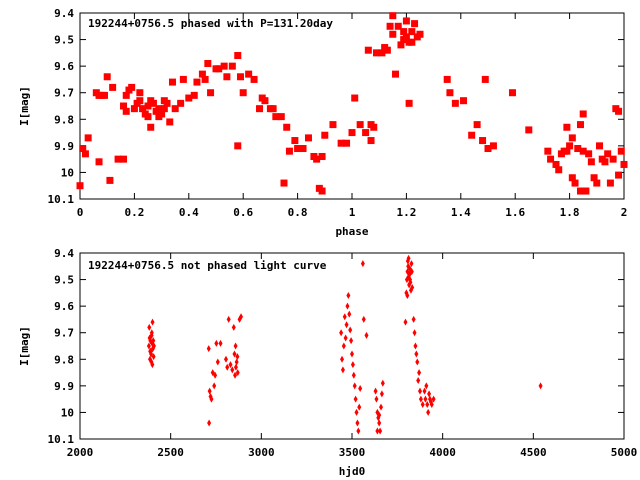 This screenshot has width=640, height=480. Describe the element at coordinates (24, 106) in the screenshot. I see `phased-y-axis-label: I[mag]` at that location.